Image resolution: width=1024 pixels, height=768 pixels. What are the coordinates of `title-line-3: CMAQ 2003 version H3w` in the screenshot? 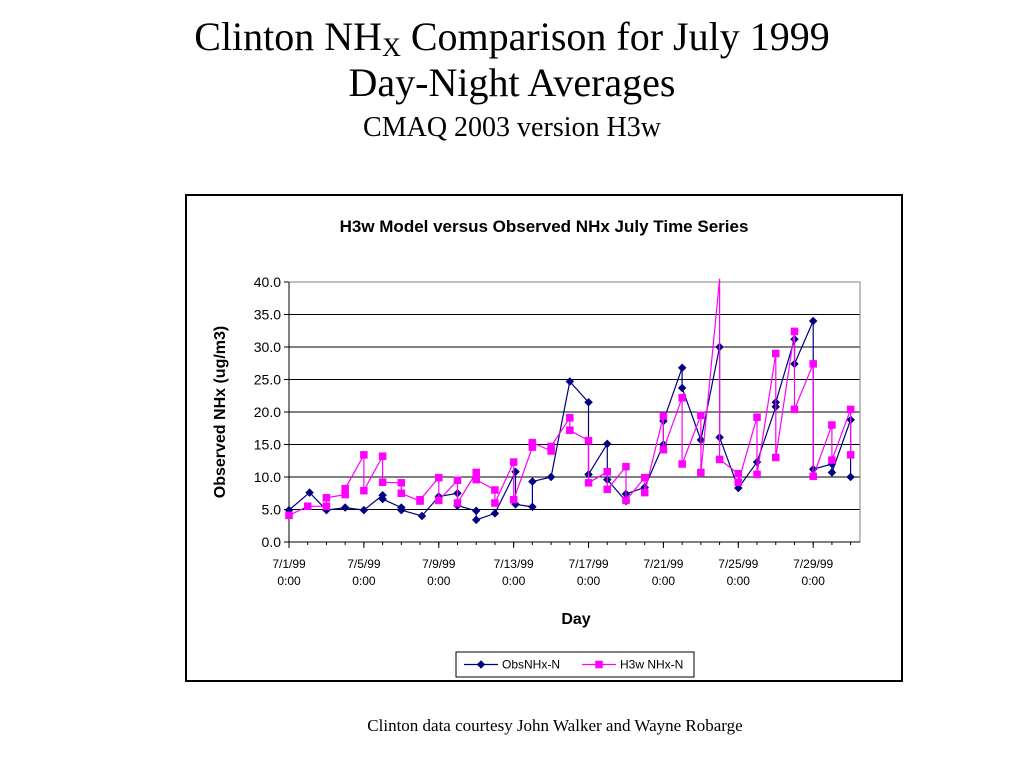 It's located at (512, 127).